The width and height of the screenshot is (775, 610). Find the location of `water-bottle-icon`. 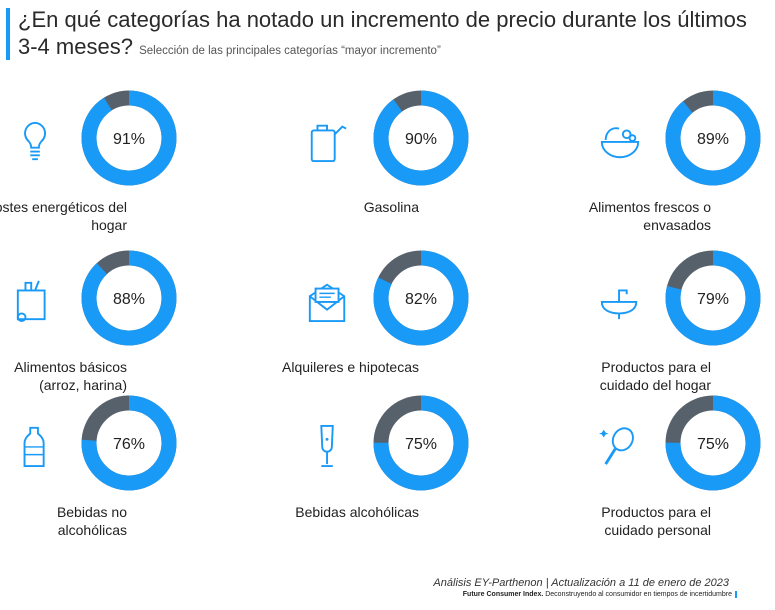

water-bottle-icon is located at coordinates (34, 447).